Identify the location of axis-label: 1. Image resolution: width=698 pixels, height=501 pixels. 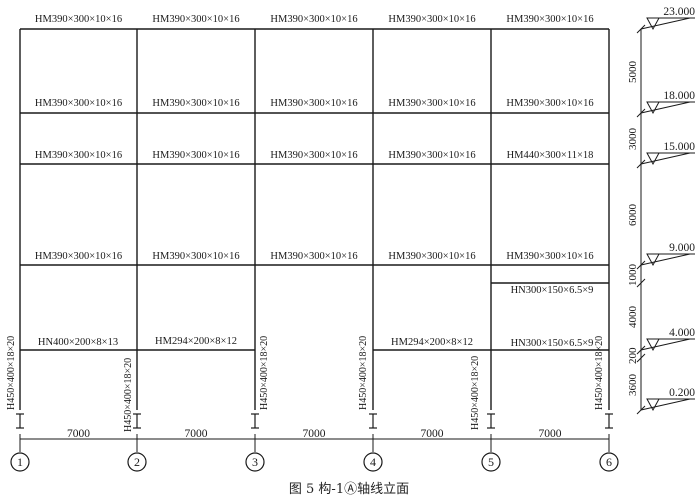
(20, 462).